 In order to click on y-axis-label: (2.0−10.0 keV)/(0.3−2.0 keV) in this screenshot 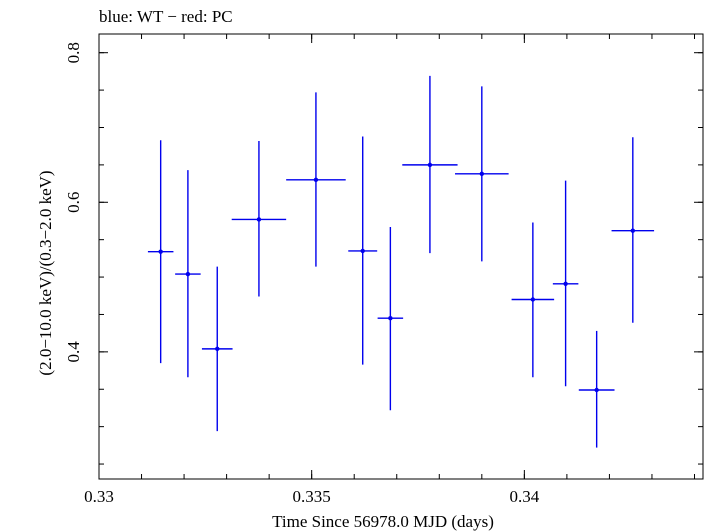, I will do `click(45, 272)`.